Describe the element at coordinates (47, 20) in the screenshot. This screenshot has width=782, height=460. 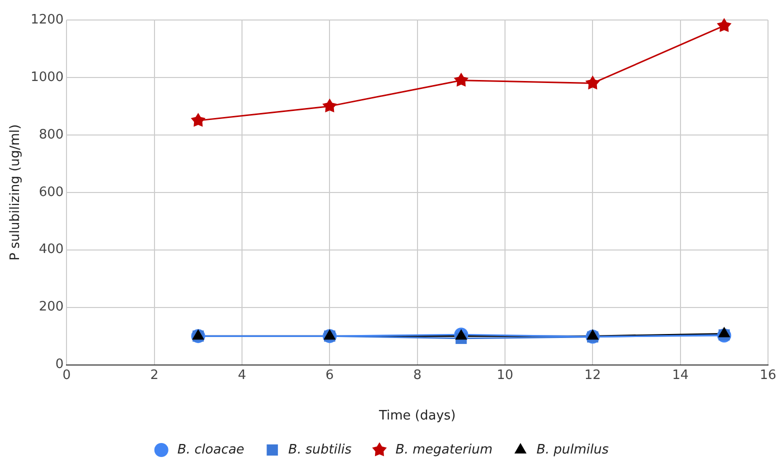
I see `y-tick-label: 1200` at that location.